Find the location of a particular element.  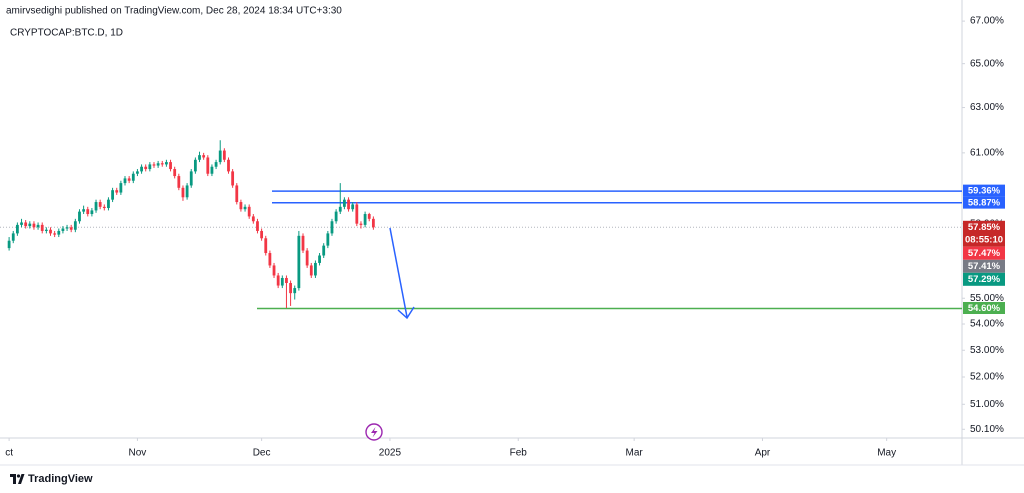

countdown: 08:55:10 is located at coordinates (984, 239).